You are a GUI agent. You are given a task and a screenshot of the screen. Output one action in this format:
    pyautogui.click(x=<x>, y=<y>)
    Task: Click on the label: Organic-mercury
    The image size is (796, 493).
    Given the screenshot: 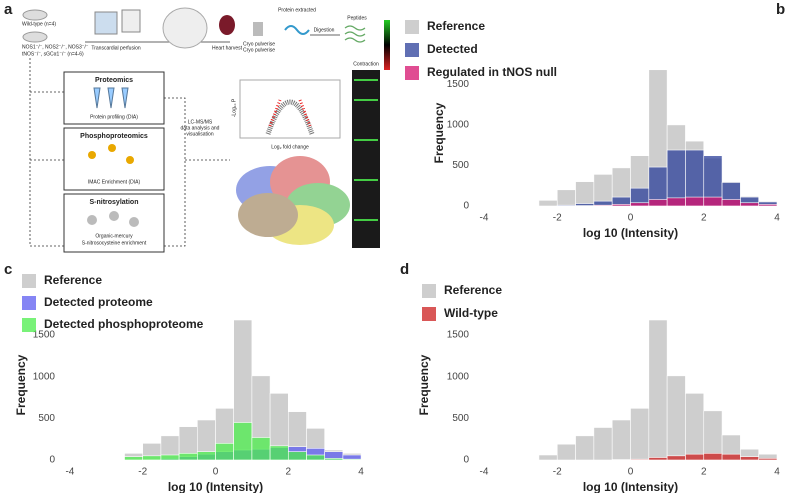 What is the action you would take?
    pyautogui.click(x=114, y=236)
    